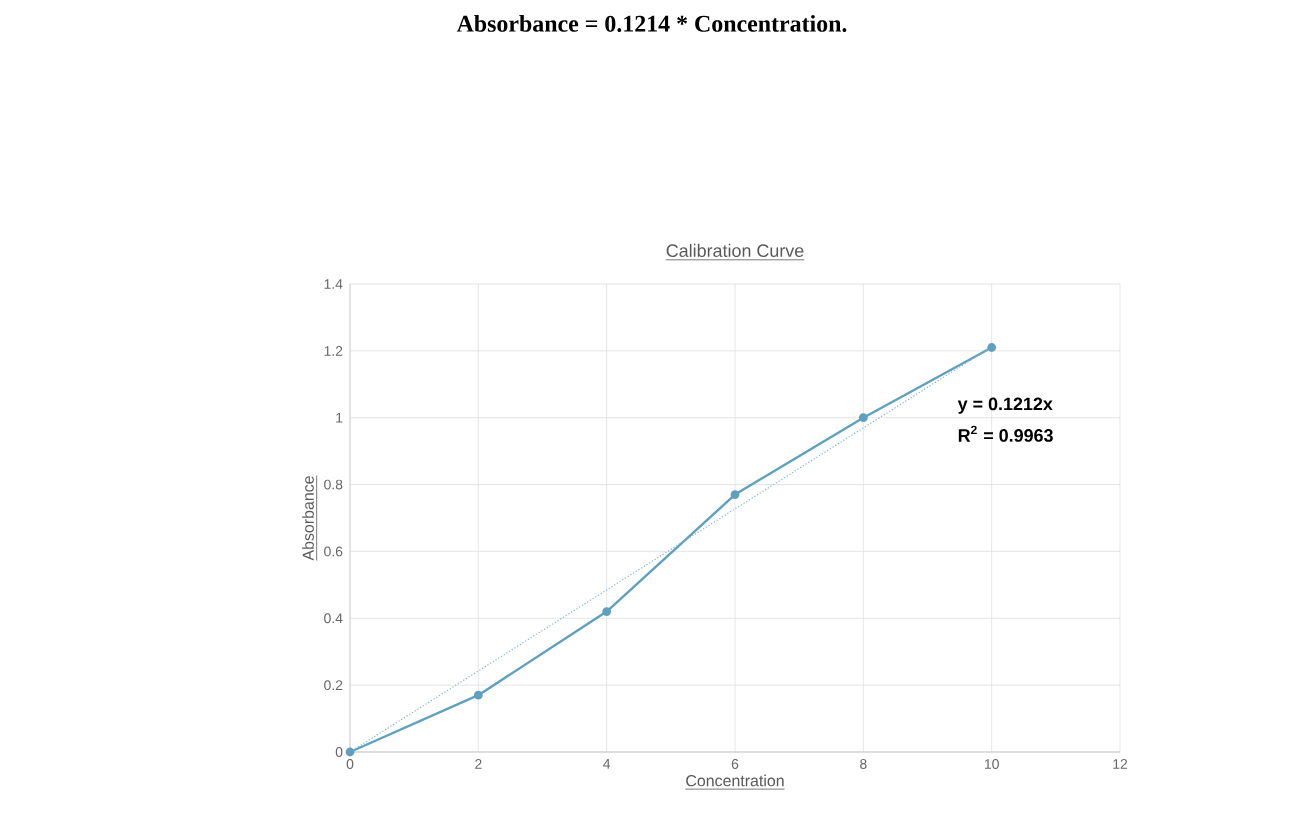  What do you see at coordinates (1005, 433) in the screenshot?
I see `annotation: R$^{2}$ = 0.9963` at bounding box center [1005, 433].